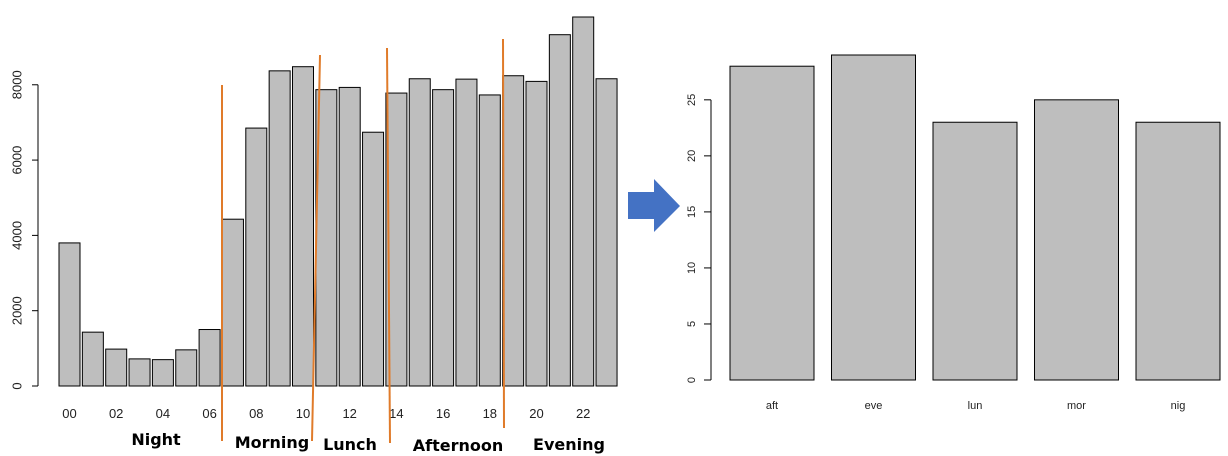 The width and height of the screenshot is (1228, 456). What do you see at coordinates (69, 413) in the screenshot?
I see `x-tick-label: 00` at bounding box center [69, 413].